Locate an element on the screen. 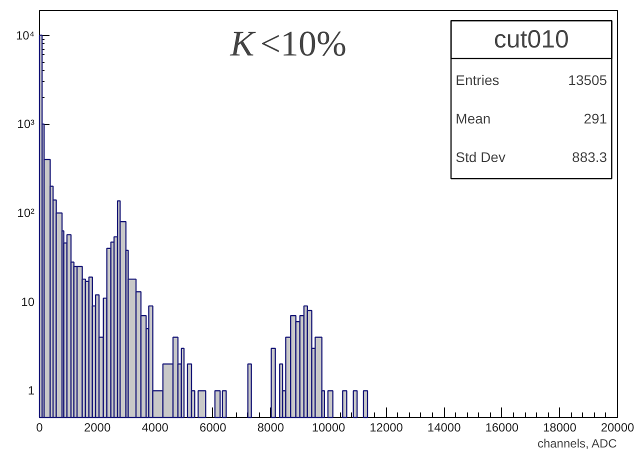 This screenshot has height=452, width=644. x-tick-label: 10000 is located at coordinates (329, 427).